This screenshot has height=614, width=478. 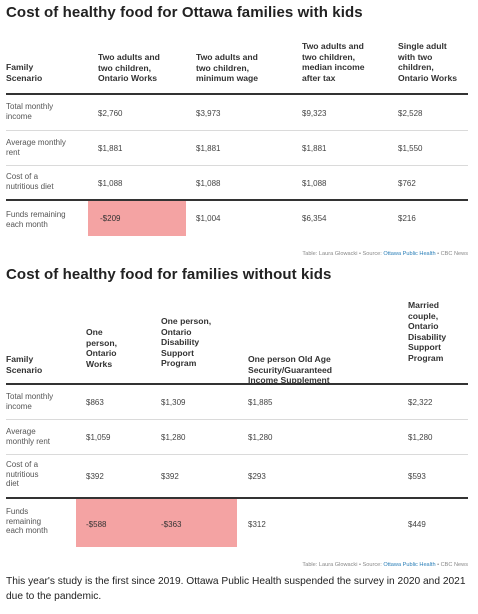 What do you see at coordinates (208, 183) in the screenshot?
I see `t1-row3-val2: $1,088` at bounding box center [208, 183].